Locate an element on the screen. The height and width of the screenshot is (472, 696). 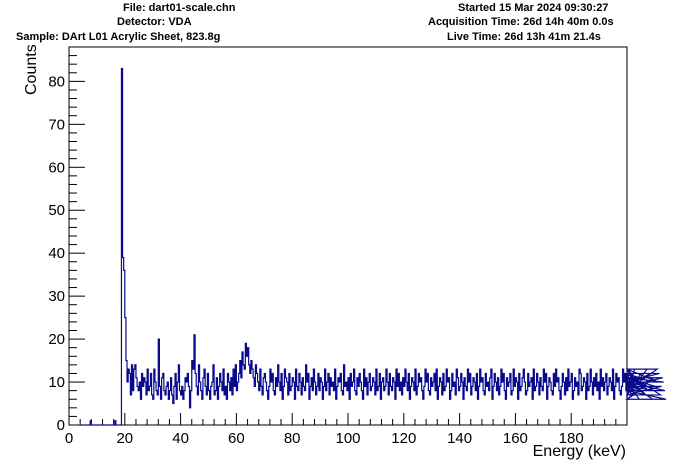
x-axis-title: Energy (keV) is located at coordinates (579, 451).